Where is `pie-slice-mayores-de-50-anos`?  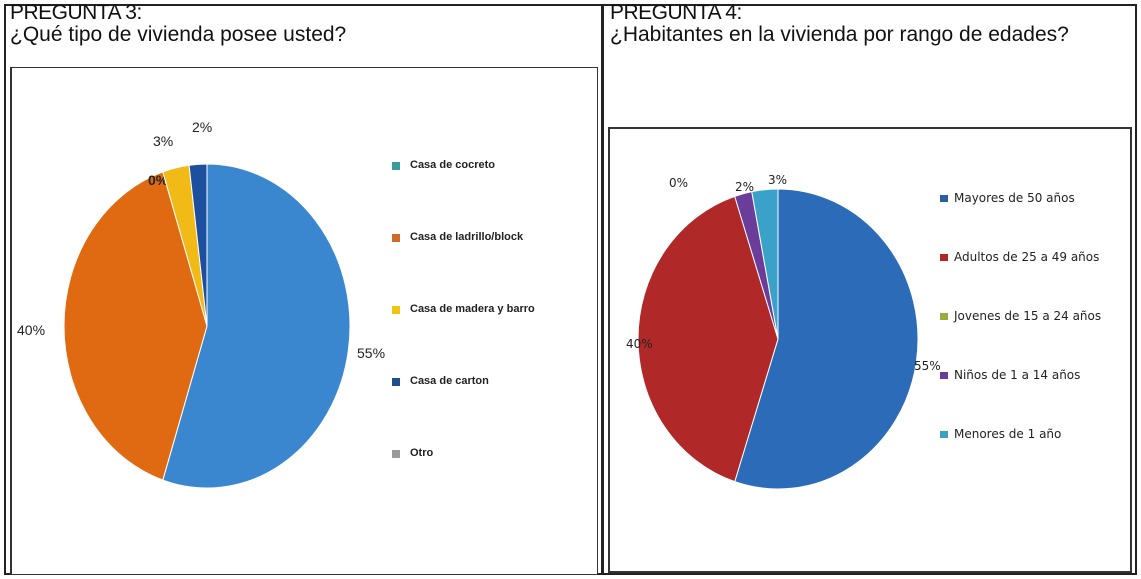
pie-slice-mayores-de-50-anos is located at coordinates (826, 339).